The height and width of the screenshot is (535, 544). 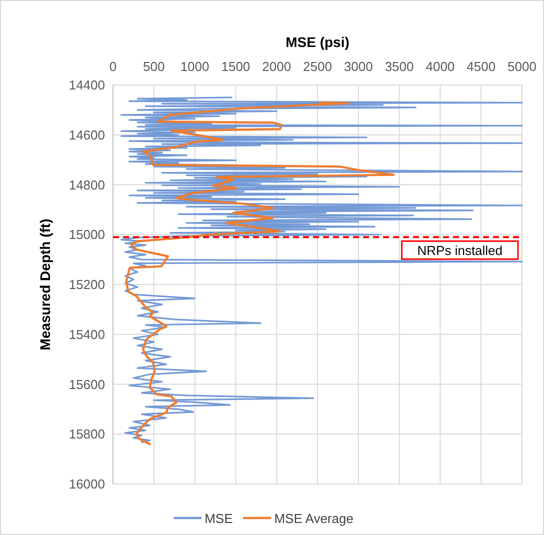 I want to click on y-tick-label: 15600, so click(x=86, y=384).